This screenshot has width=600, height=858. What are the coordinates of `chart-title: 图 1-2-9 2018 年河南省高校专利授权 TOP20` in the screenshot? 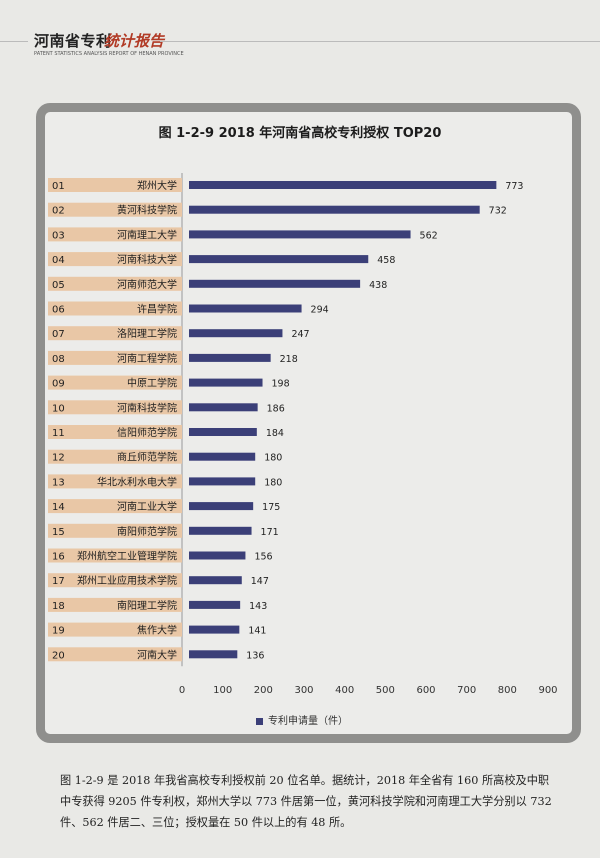 It's located at (300, 133).